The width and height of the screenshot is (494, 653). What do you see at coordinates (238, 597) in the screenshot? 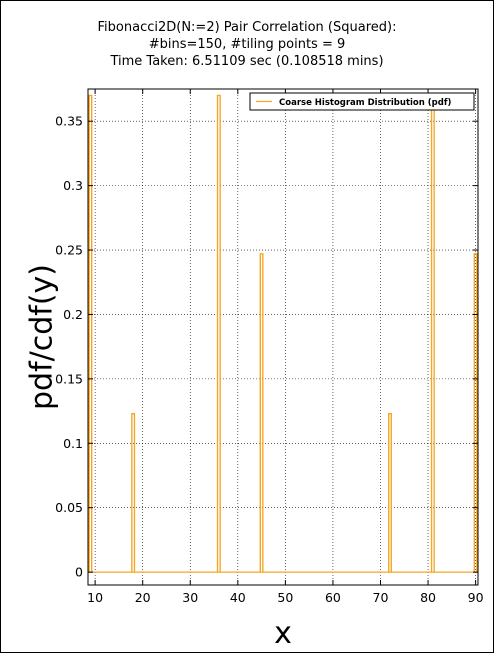
I see `x-tick-label: 40` at bounding box center [238, 597].